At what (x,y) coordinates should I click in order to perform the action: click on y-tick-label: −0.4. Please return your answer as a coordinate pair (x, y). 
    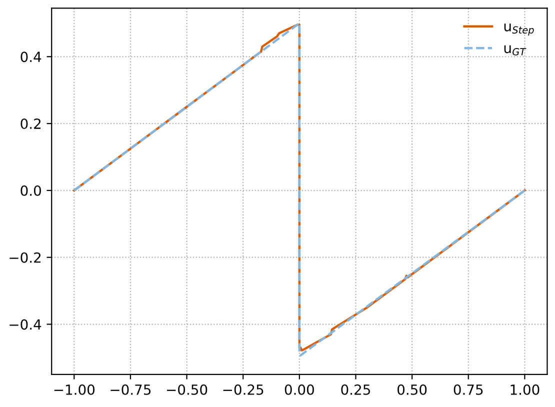
    Looking at the image, I should click on (26, 324).